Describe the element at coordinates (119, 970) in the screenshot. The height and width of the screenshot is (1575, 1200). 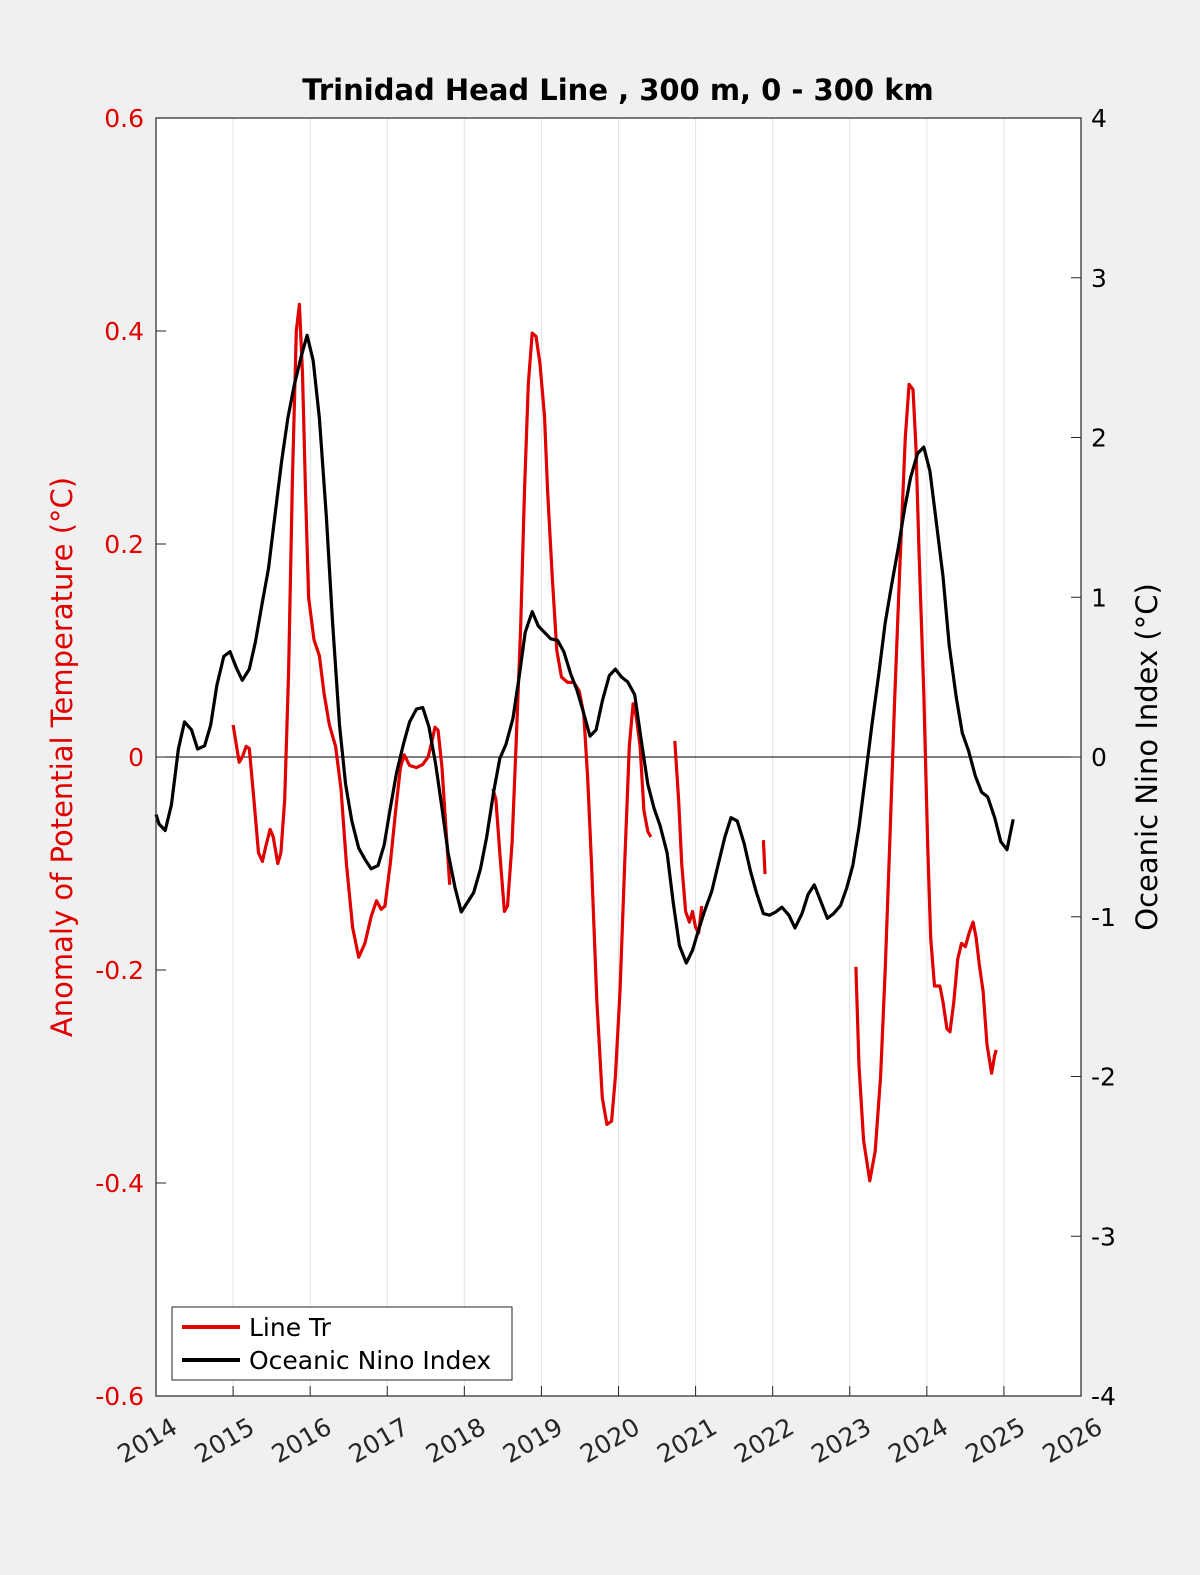
I see `left-tick-label: -0.2` at that location.